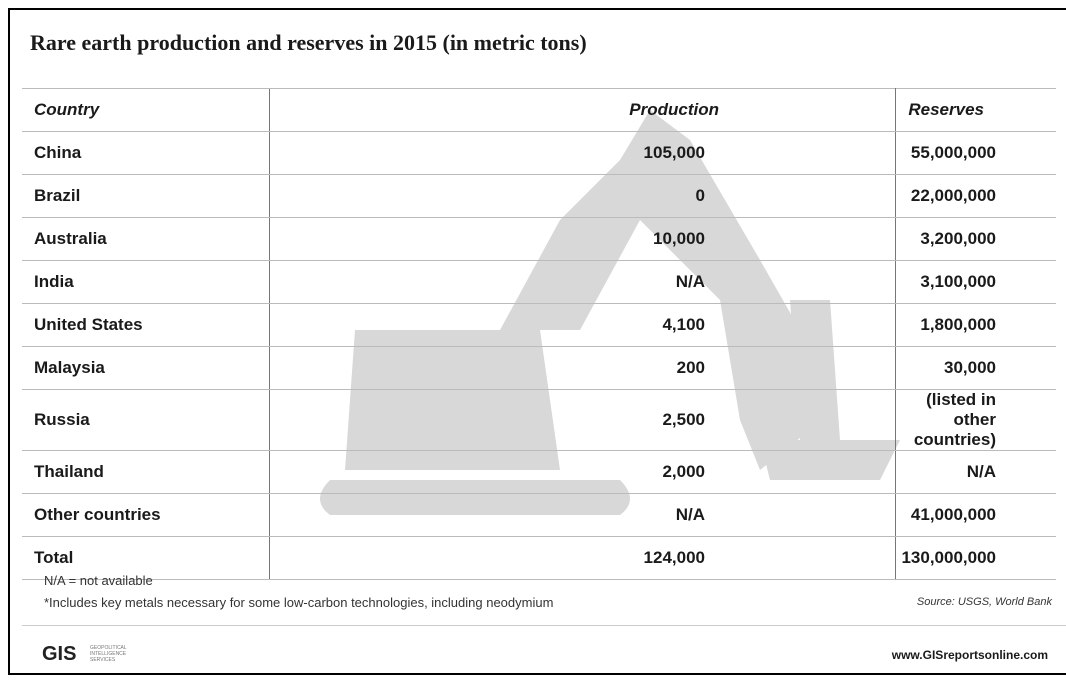  Describe the element at coordinates (108, 654) in the screenshot. I see `logo-subtitle: GEOPOLITICAL INTELLIGENCE SERVICES` at that location.